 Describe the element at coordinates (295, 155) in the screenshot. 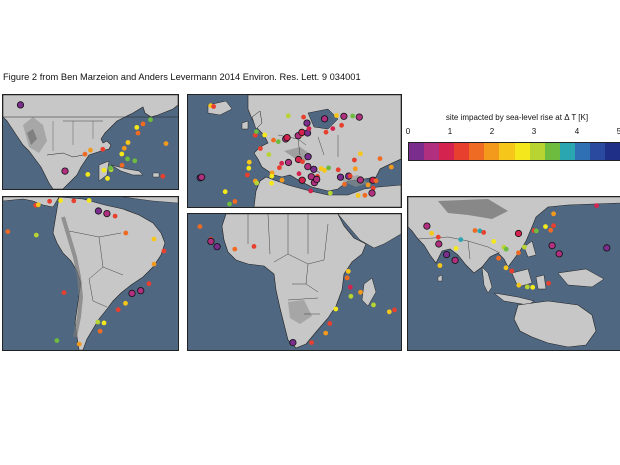

I see `sites-europe` at that location.